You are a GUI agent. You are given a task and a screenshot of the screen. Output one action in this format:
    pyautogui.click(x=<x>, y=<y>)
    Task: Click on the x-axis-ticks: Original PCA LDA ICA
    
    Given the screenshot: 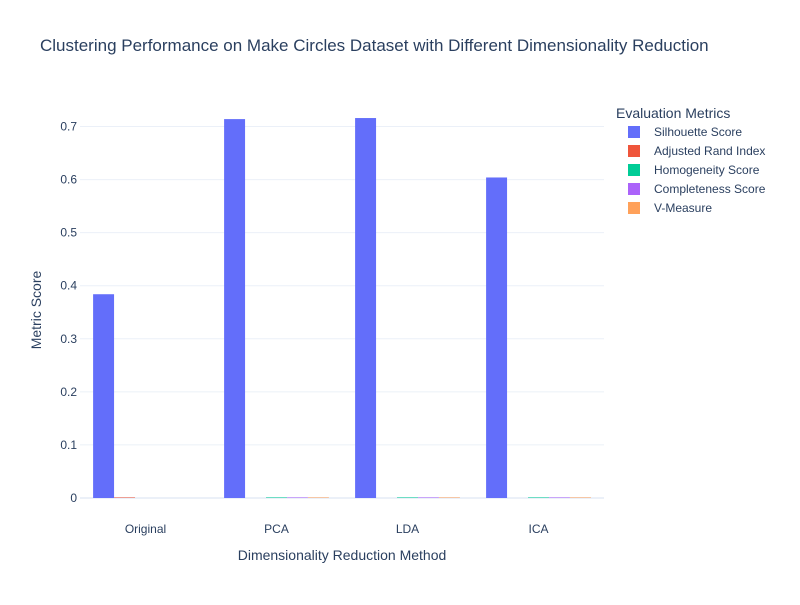 What is the action you would take?
    pyautogui.click(x=337, y=529)
    